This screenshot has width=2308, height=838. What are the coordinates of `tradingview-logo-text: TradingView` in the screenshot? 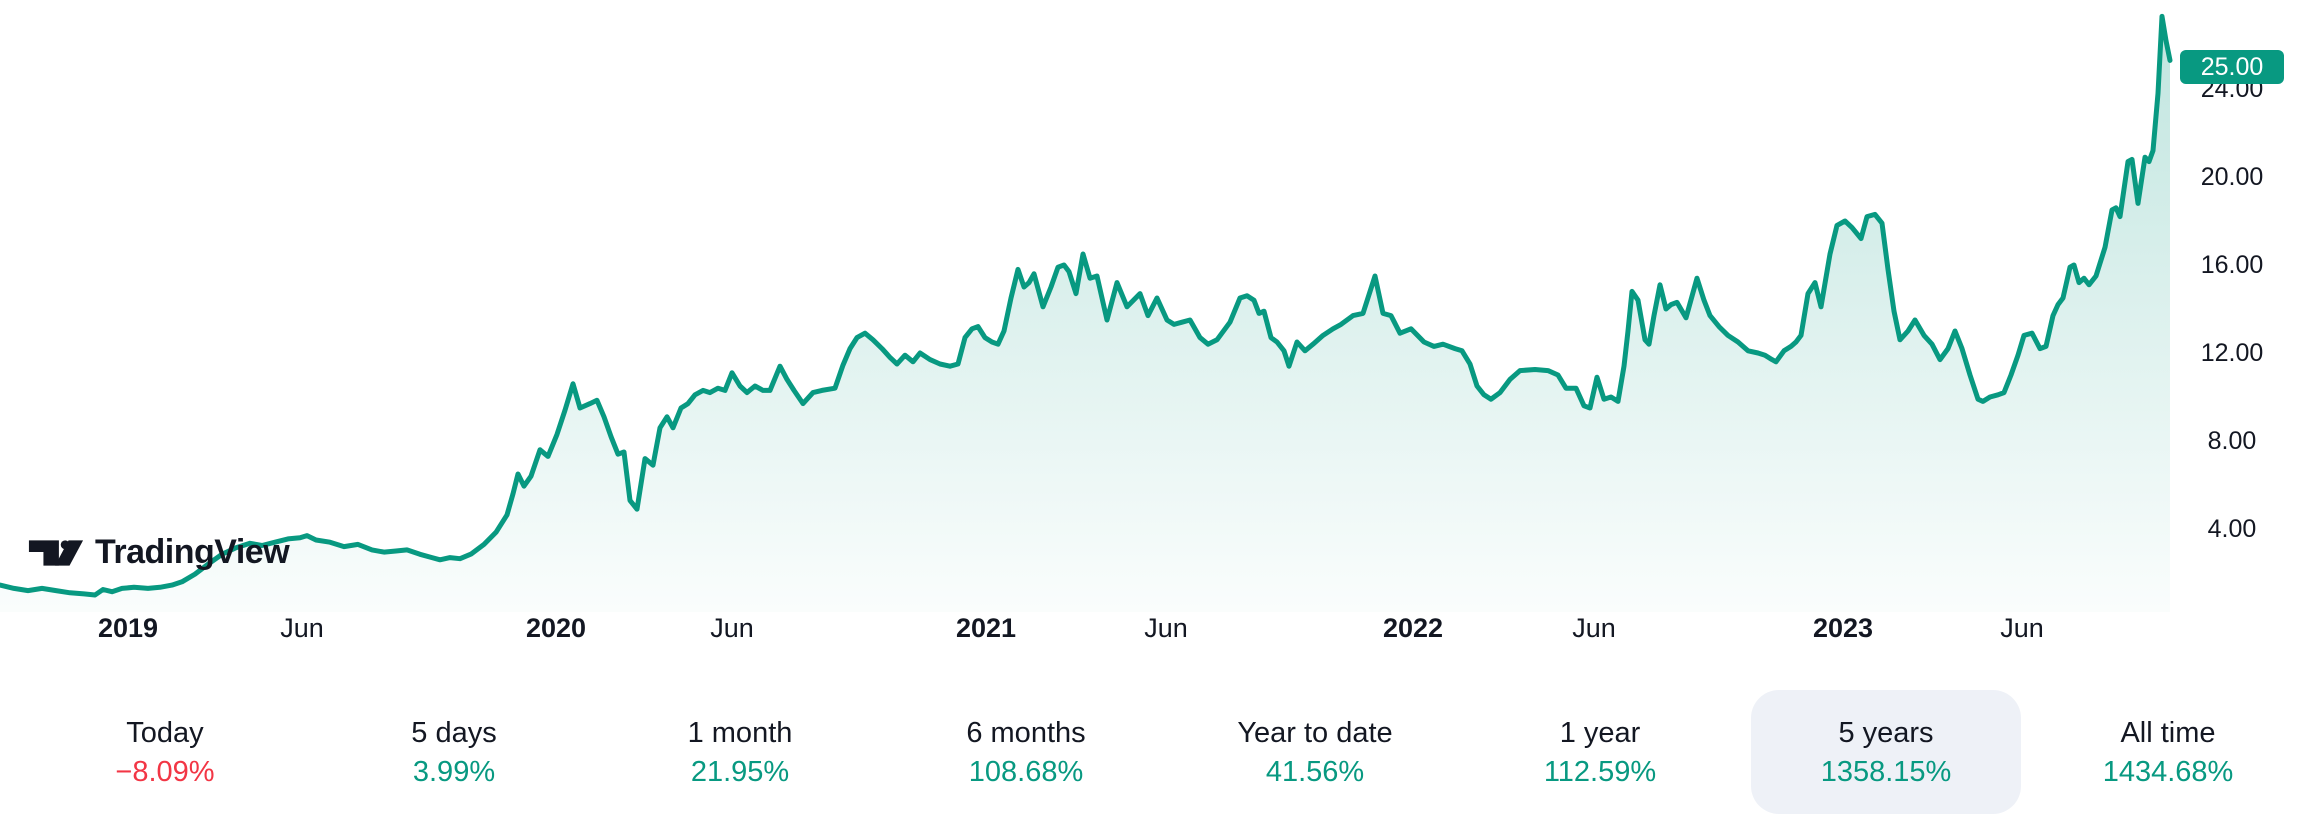 It's located at (192, 552).